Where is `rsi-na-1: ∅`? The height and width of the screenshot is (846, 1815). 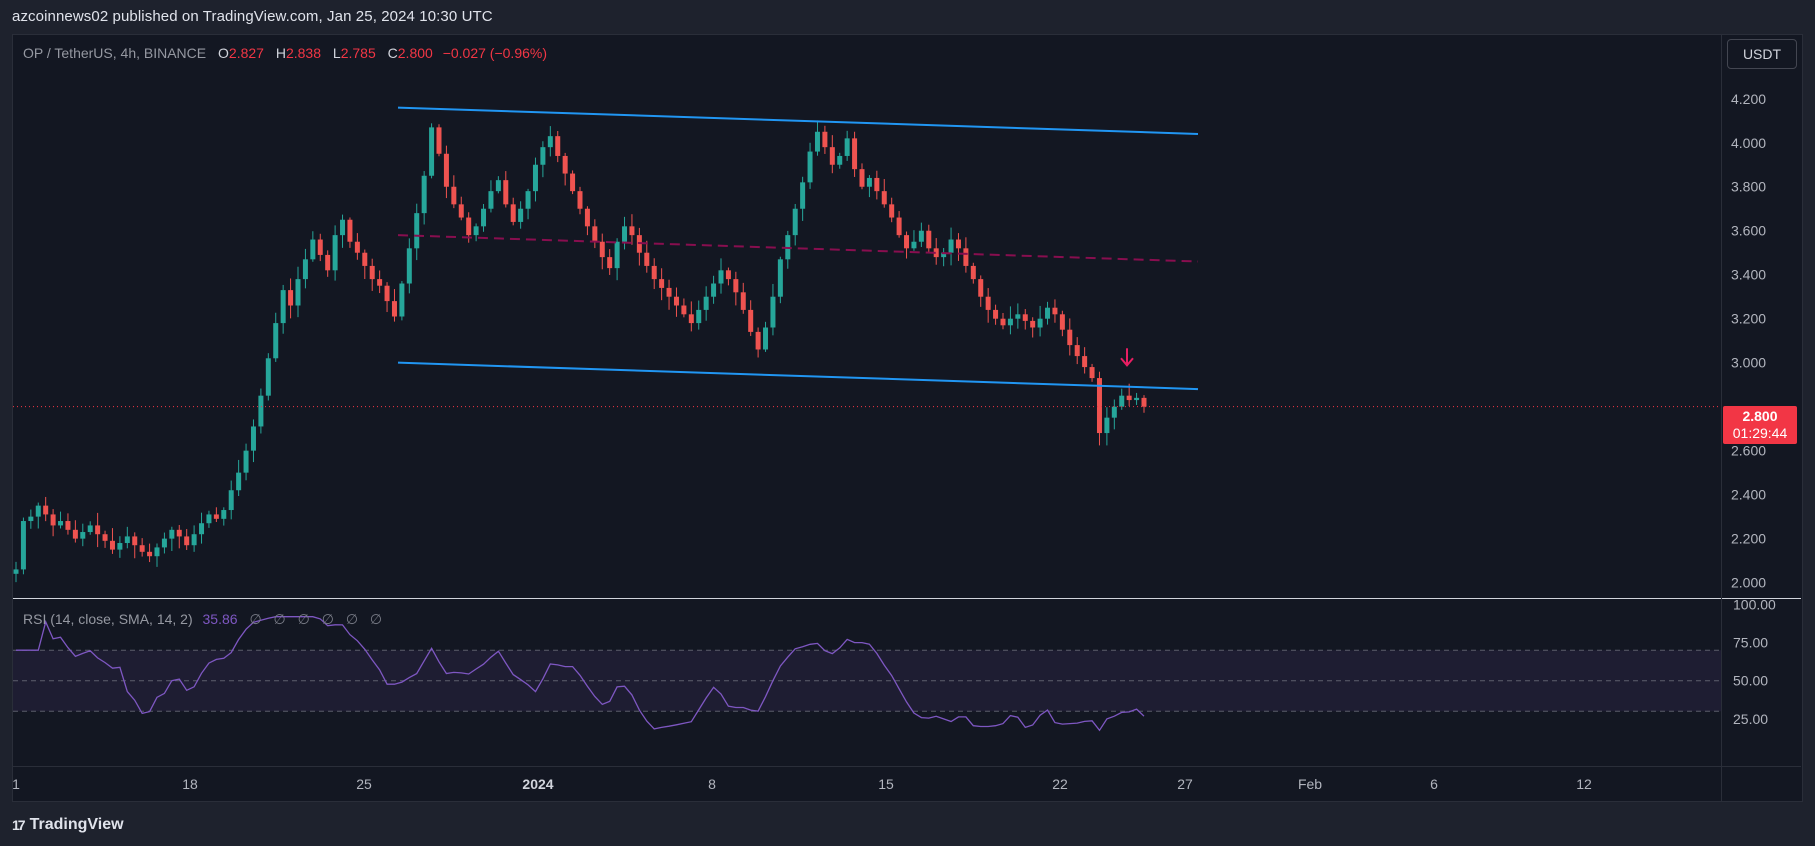 rsi-na-1: ∅ is located at coordinates (279, 619).